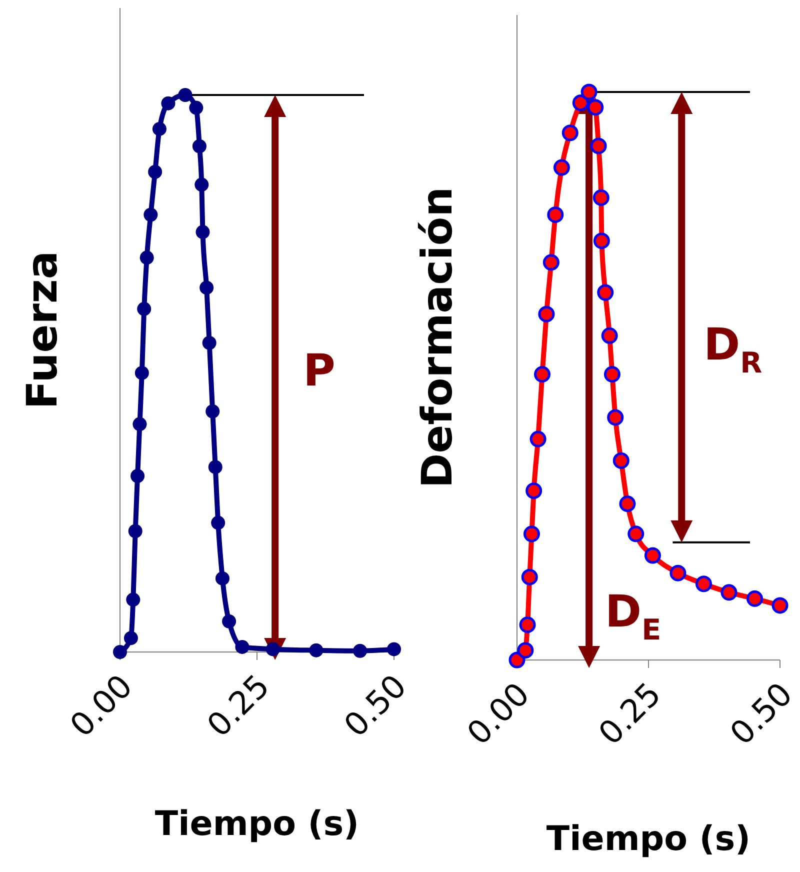 The width and height of the screenshot is (800, 872). Describe the element at coordinates (41, 330) in the screenshot. I see `y-axis-title: Fuerza` at that location.